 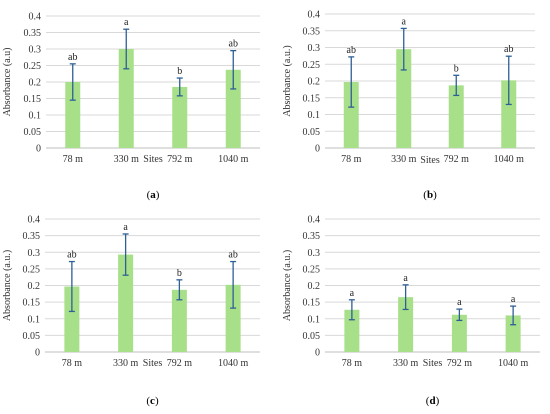 What do you see at coordinates (7, 82) in the screenshot?
I see `y-axis-title: Absorbance (a.u)` at bounding box center [7, 82].